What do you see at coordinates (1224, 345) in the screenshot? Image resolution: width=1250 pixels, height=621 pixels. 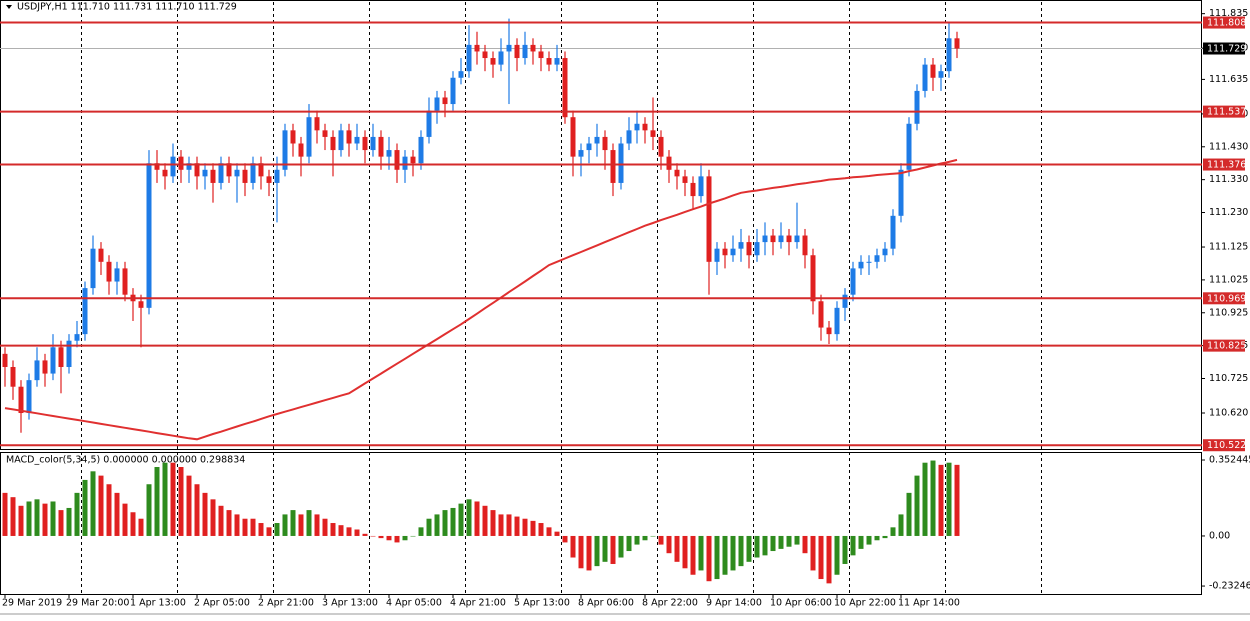 I see `level-tag` at bounding box center [1224, 345].